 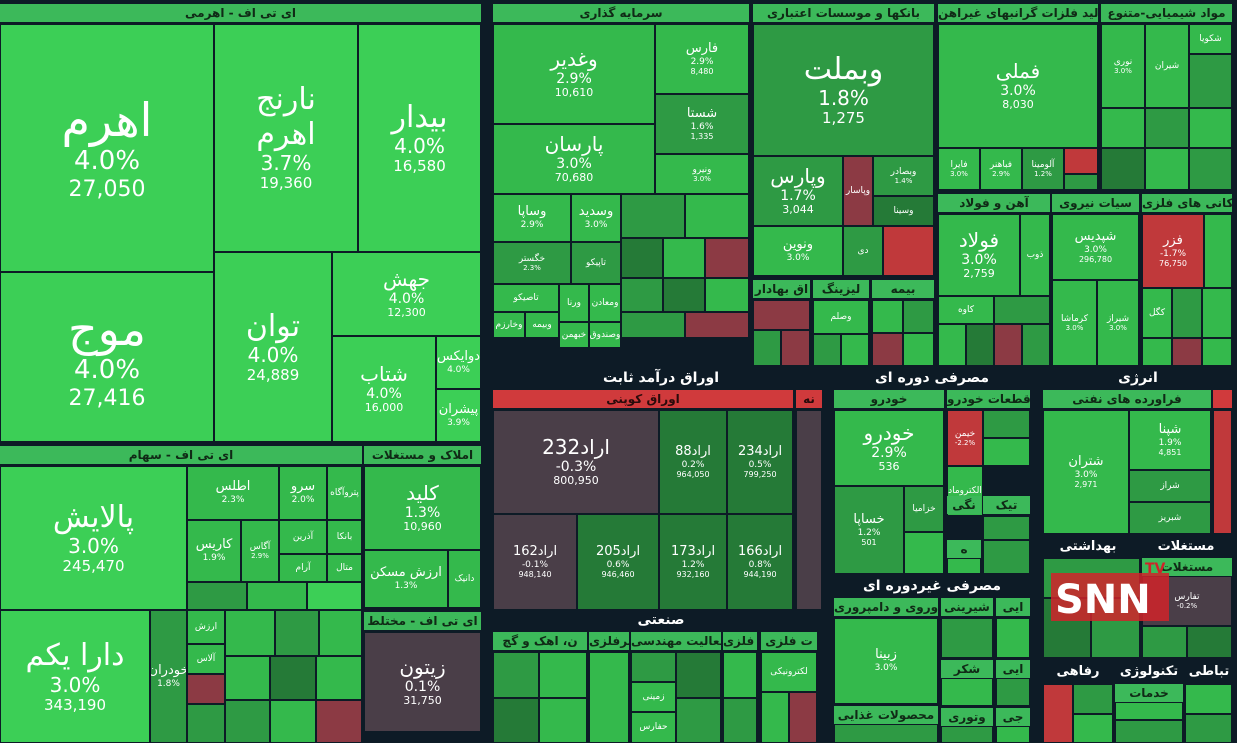 What do you see at coordinates (384, 389) in the screenshot?
I see `tile-shetab: شتاب 4.0% 16,000` at bounding box center [384, 389].